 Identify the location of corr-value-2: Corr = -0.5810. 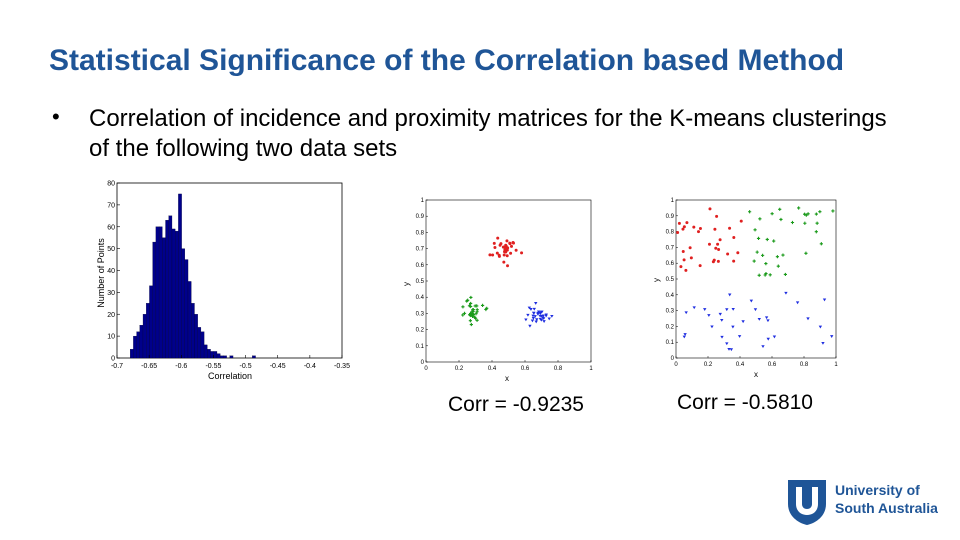
(745, 402).